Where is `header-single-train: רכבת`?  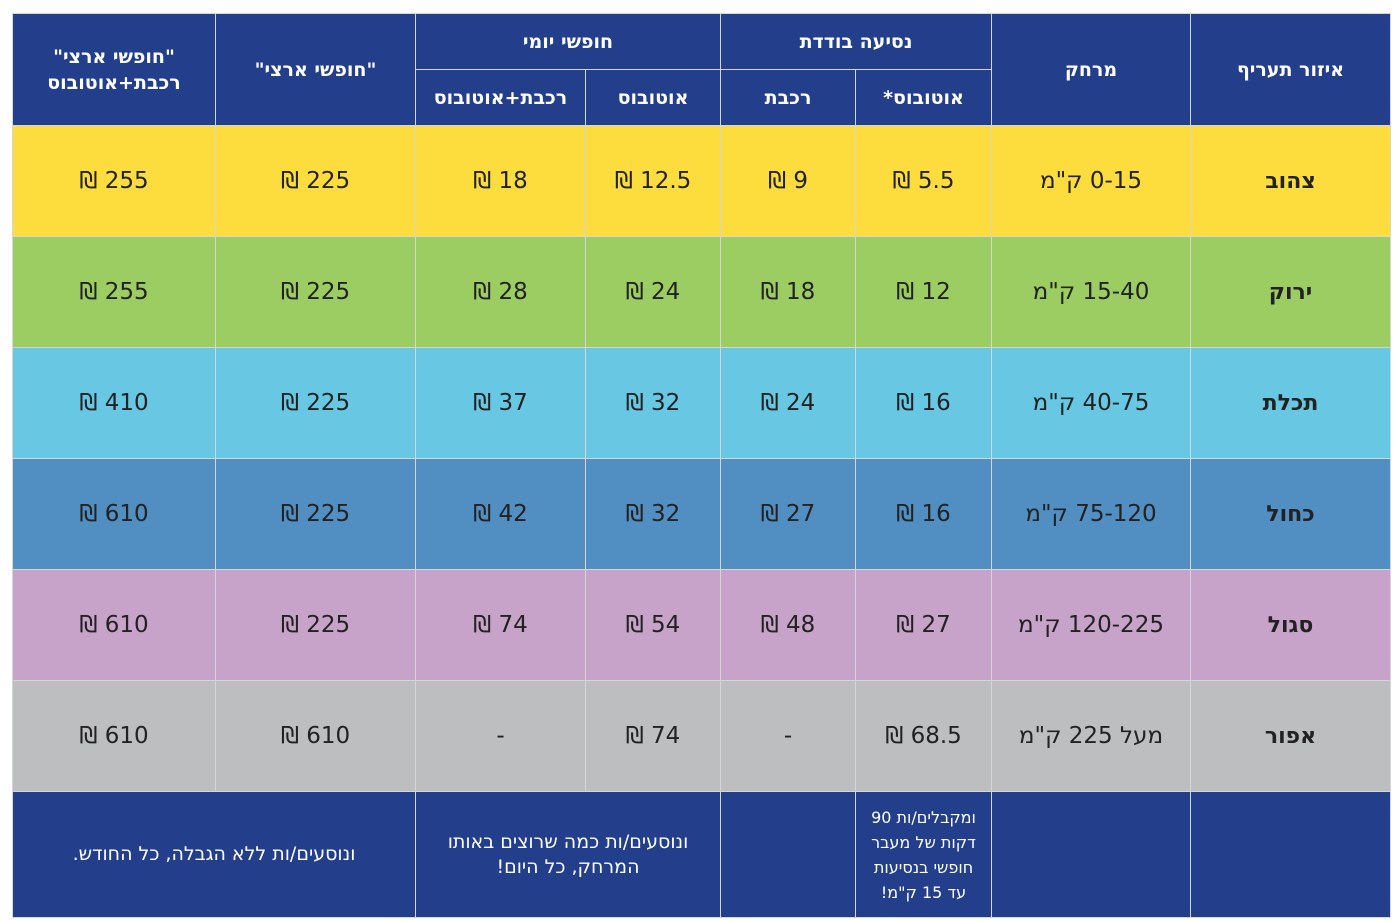 header-single-train: רכבת is located at coordinates (788, 97).